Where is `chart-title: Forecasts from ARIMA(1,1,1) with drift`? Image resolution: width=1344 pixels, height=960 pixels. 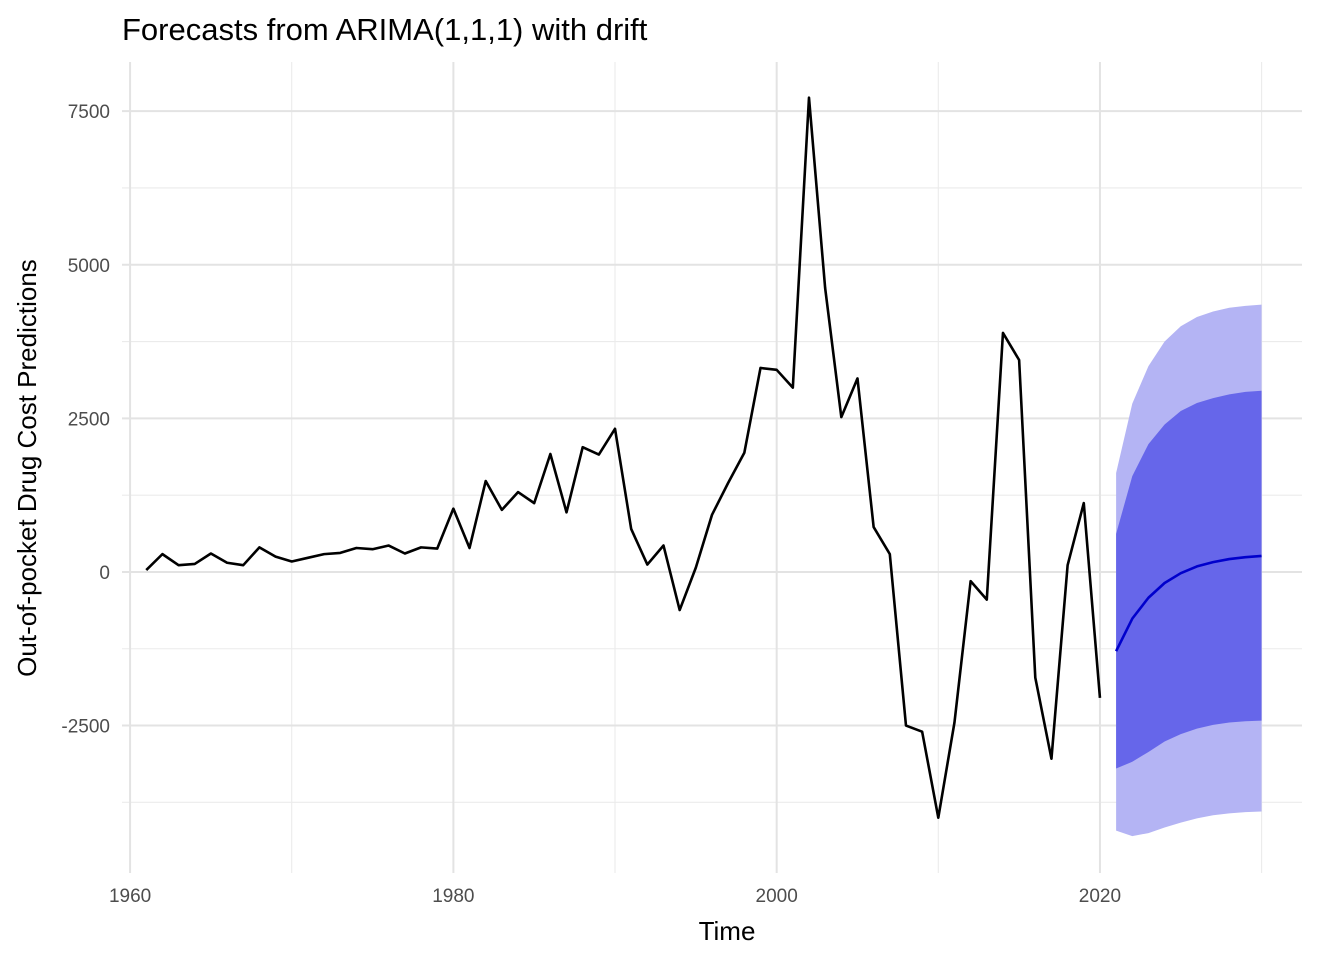 chart-title: Forecasts from ARIMA(1,1,1) with drift is located at coordinates (385, 29).